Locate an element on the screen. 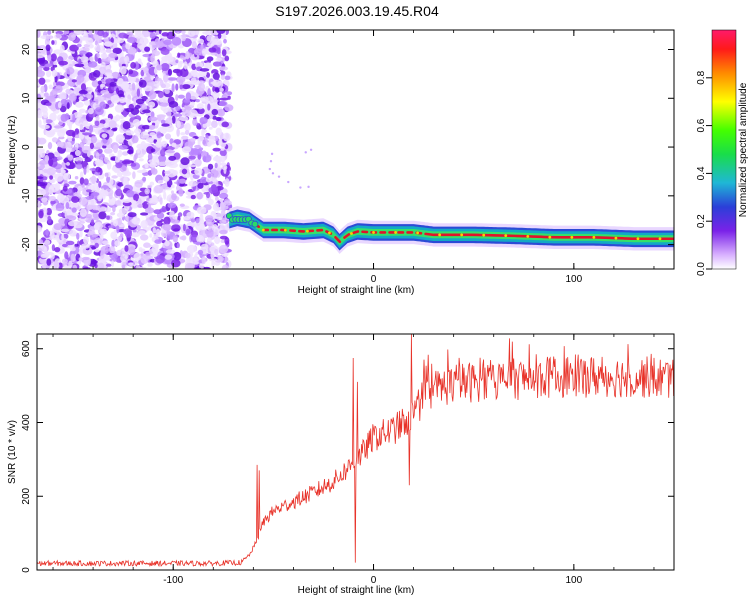 The image size is (750, 600). snr-ytick-label: 600 is located at coordinates (26, 348).